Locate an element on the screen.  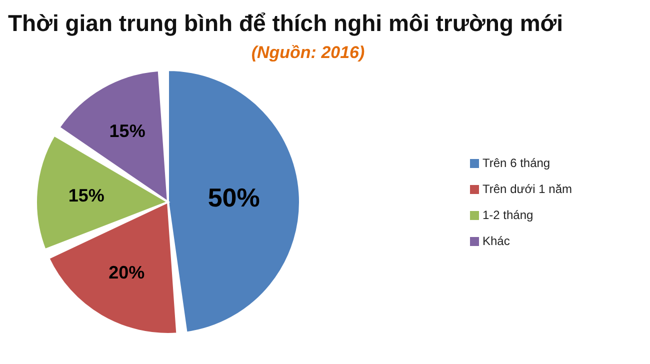
legend-label: Trên 6 tháng is located at coordinates (516, 163).